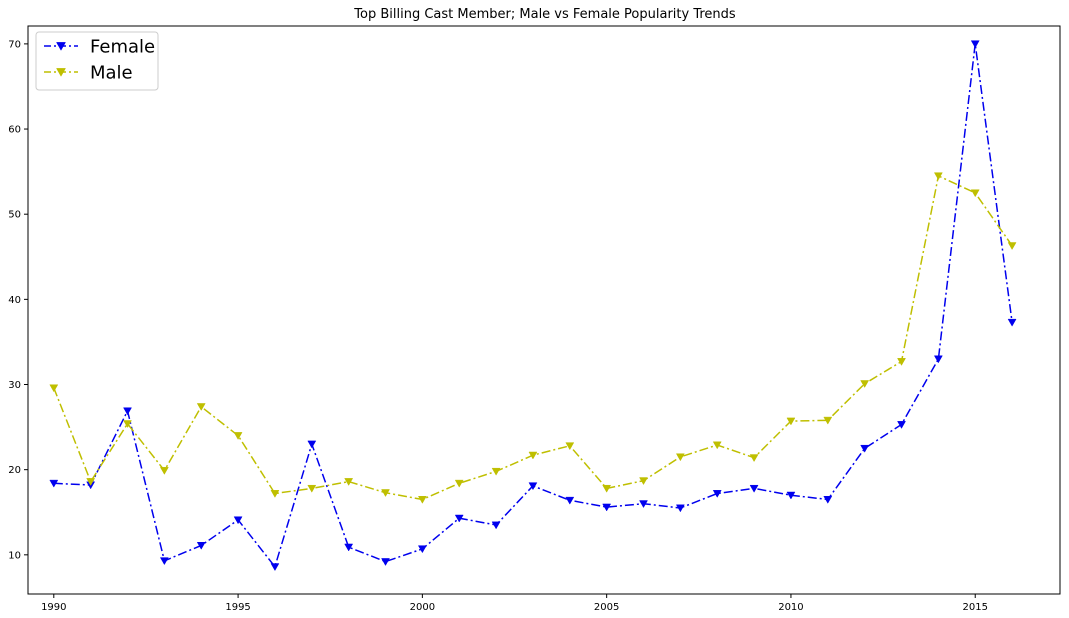  I want to click on legend-entry-male: Male, so click(88, 73).